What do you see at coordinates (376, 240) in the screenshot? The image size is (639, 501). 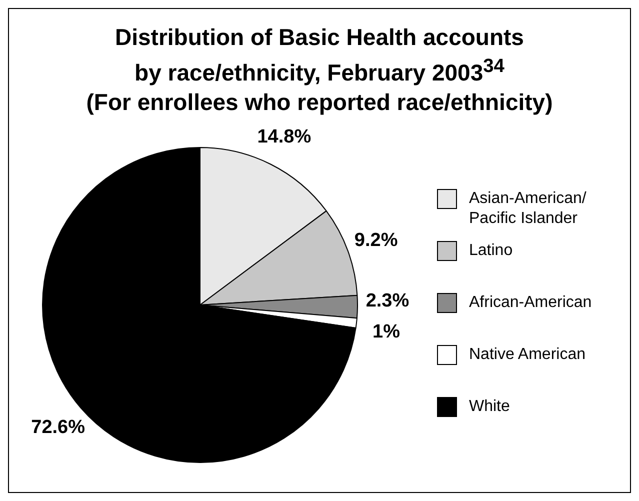 I see `data-label: 9.2%` at bounding box center [376, 240].